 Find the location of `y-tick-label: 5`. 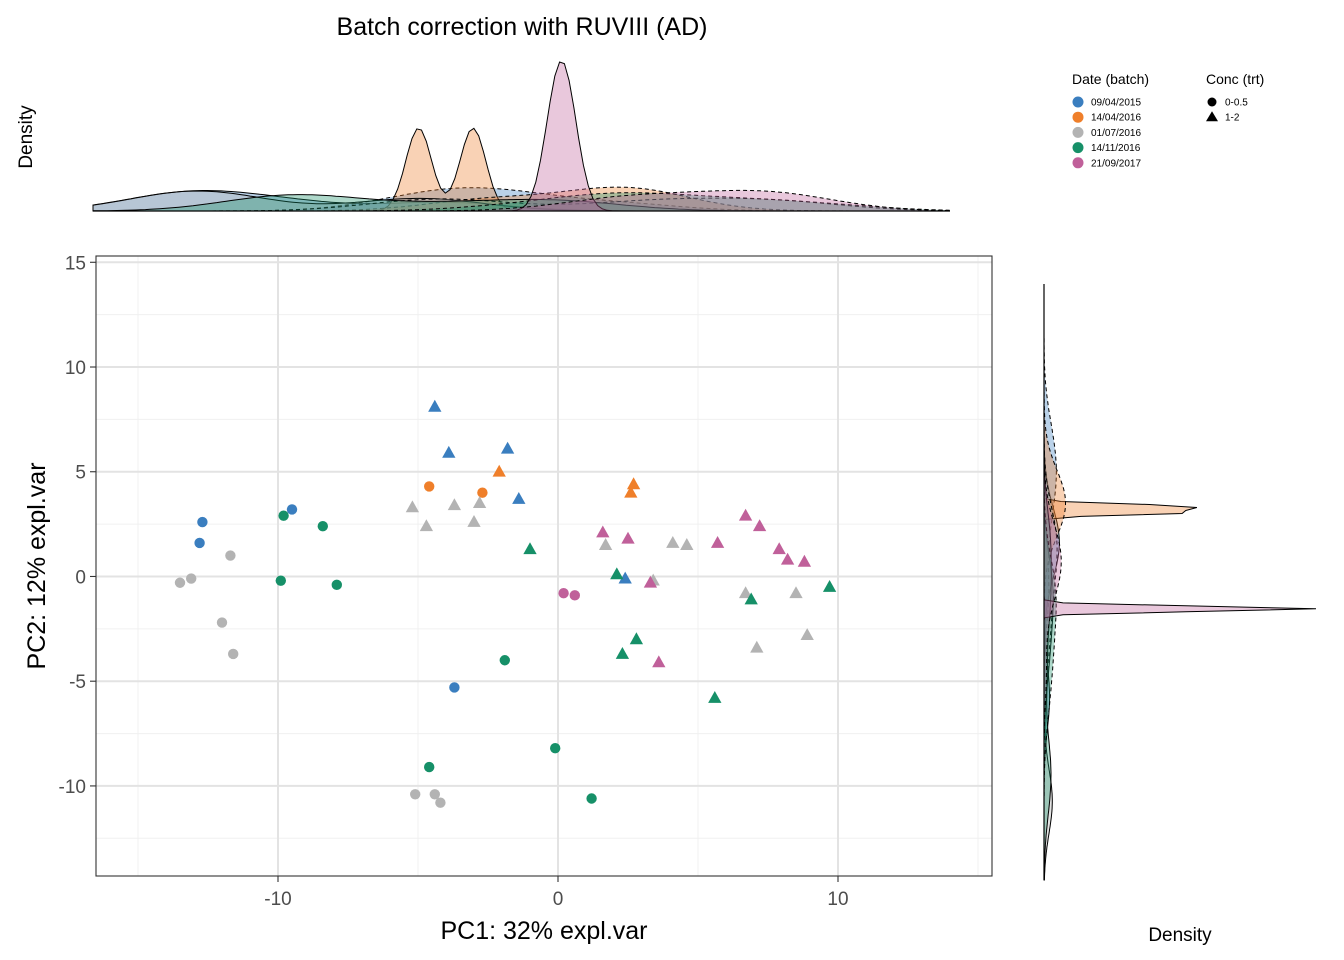

y-tick-label: 5 is located at coordinates (80, 473).